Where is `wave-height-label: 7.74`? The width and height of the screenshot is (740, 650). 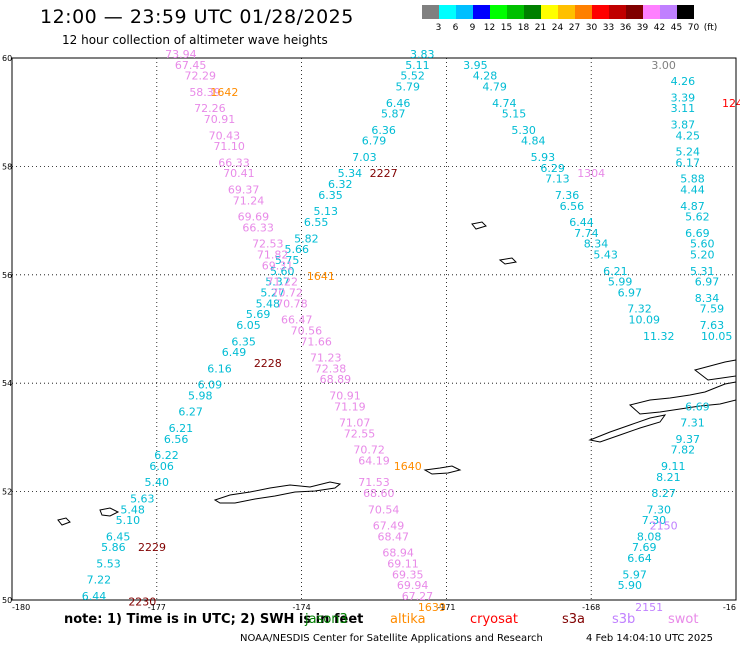
wave-height-label: 7.74 is located at coordinates (586, 233).